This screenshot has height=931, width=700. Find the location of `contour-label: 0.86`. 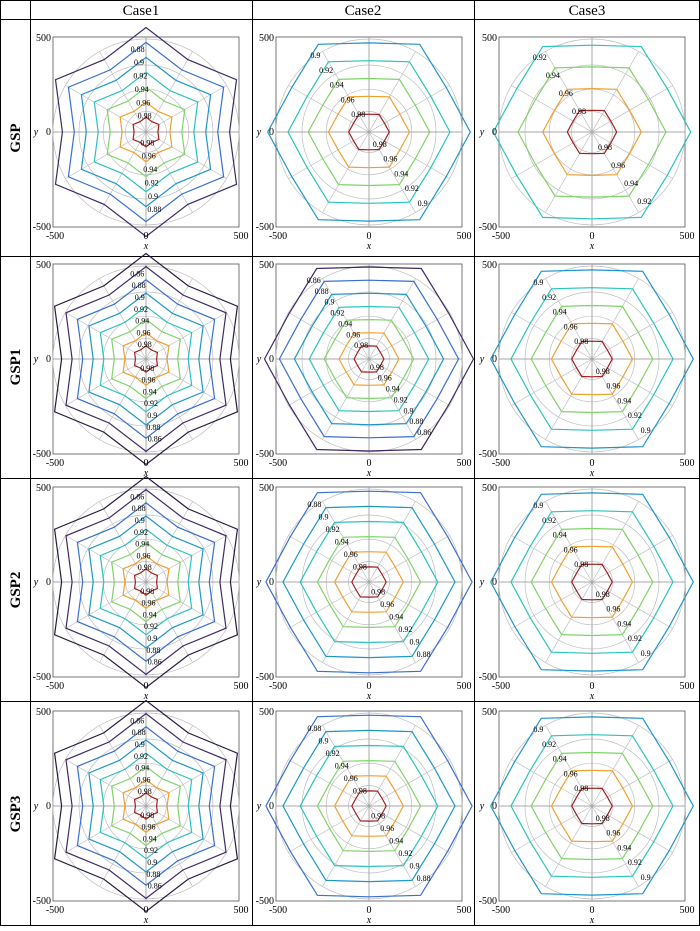

contour-label: 0.86 is located at coordinates (137, 720).